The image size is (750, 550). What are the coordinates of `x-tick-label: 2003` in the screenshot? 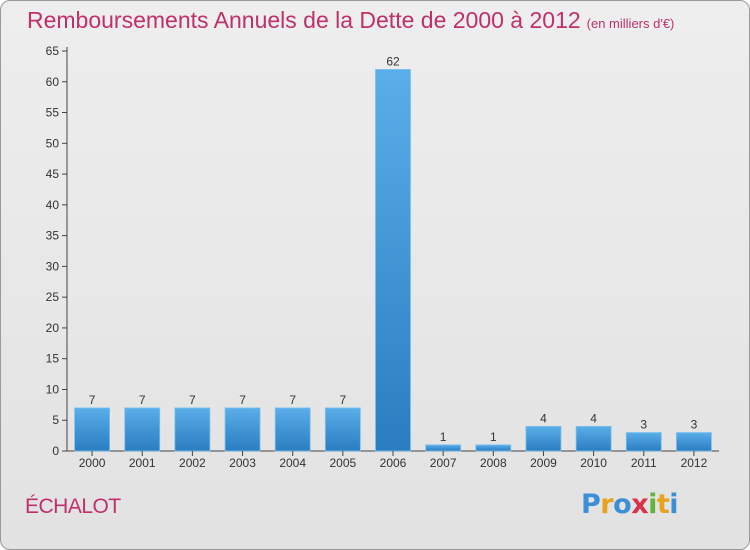 It's located at (242, 463).